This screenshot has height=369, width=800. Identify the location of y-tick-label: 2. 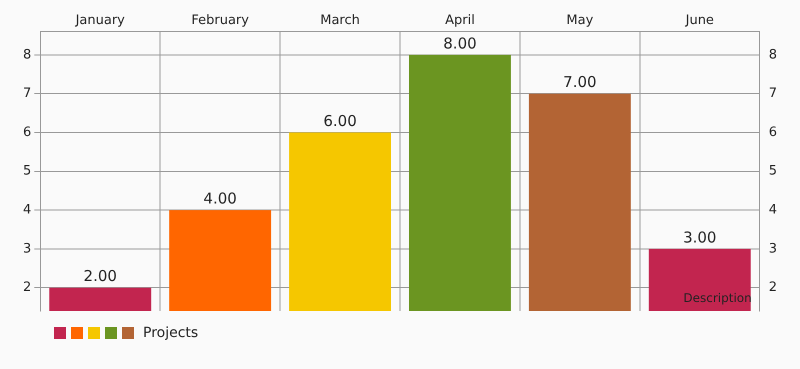
(27, 288).